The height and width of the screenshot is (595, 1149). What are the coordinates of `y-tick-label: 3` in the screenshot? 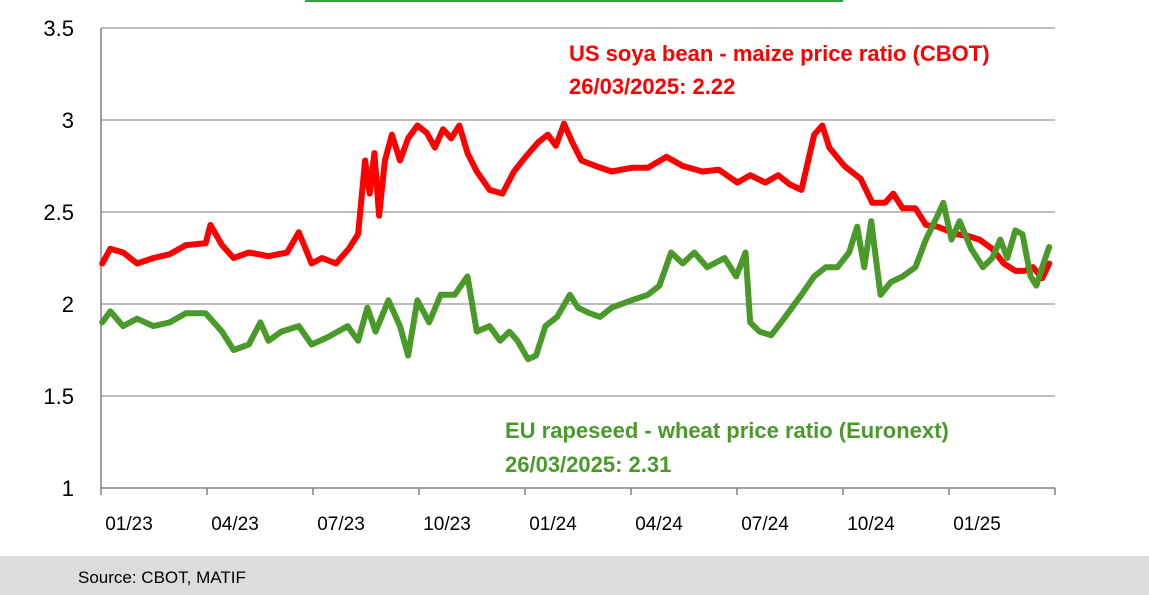 It's located at (68, 120).